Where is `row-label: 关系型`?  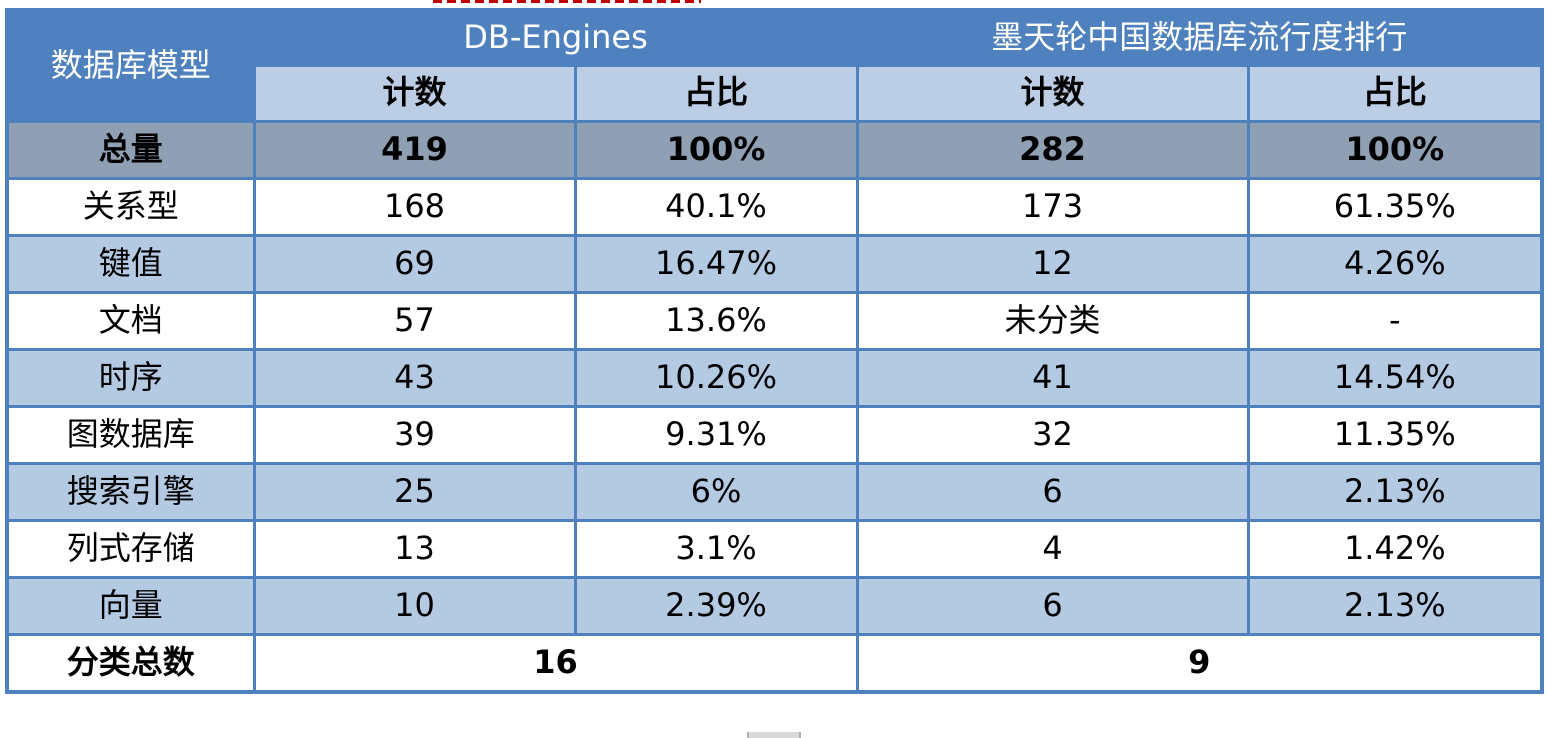 row-label: 关系型 is located at coordinates (130, 206).